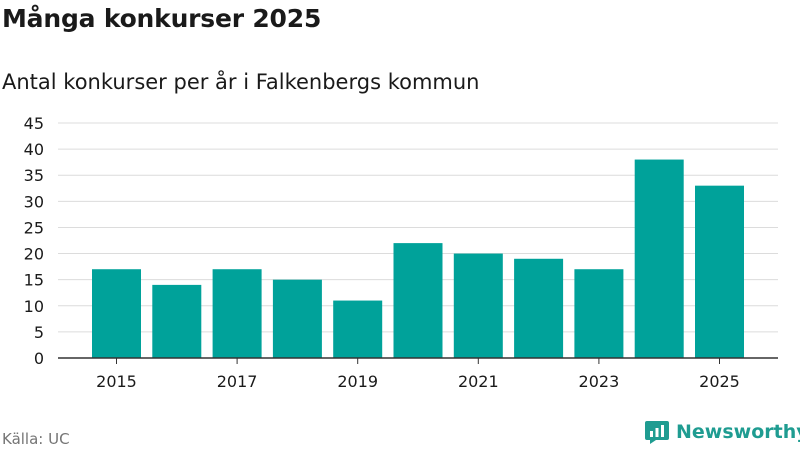  I want to click on x-tick-label: 2019, so click(357, 381).